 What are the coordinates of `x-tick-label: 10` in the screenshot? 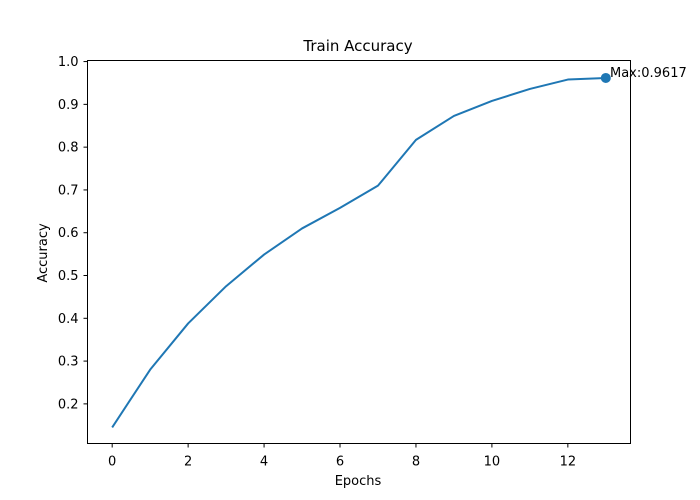 It's located at (492, 462).